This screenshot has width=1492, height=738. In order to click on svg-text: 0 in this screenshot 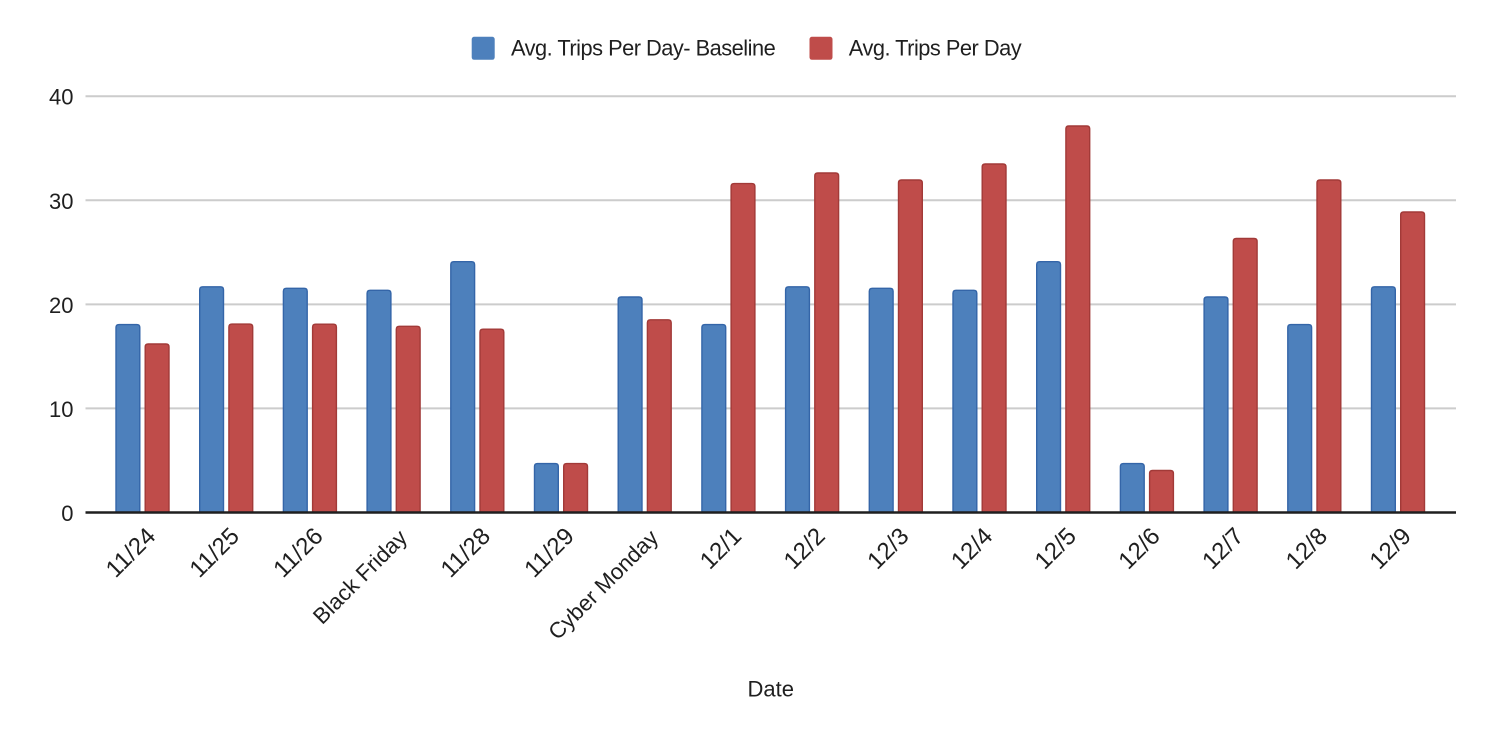, I will do `click(67, 513)`.